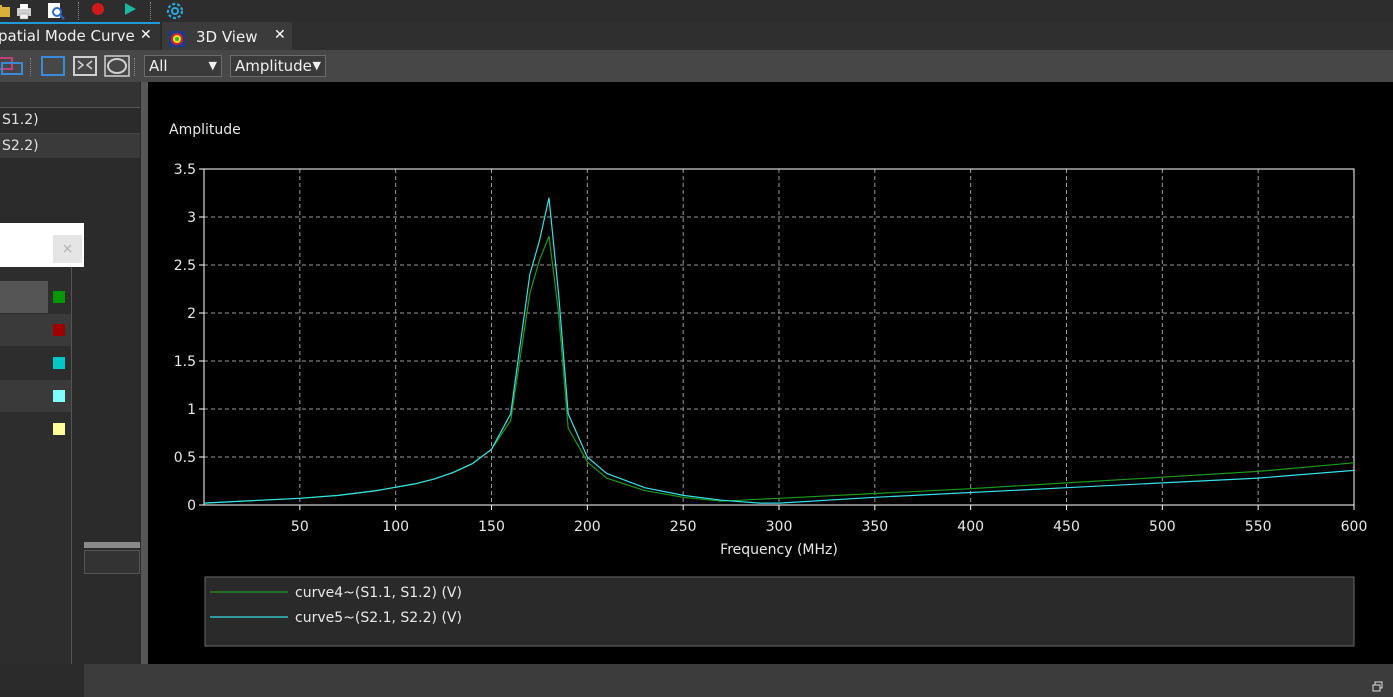 The width and height of the screenshot is (1393, 697). I want to click on x-tick-label: 50, so click(300, 527).